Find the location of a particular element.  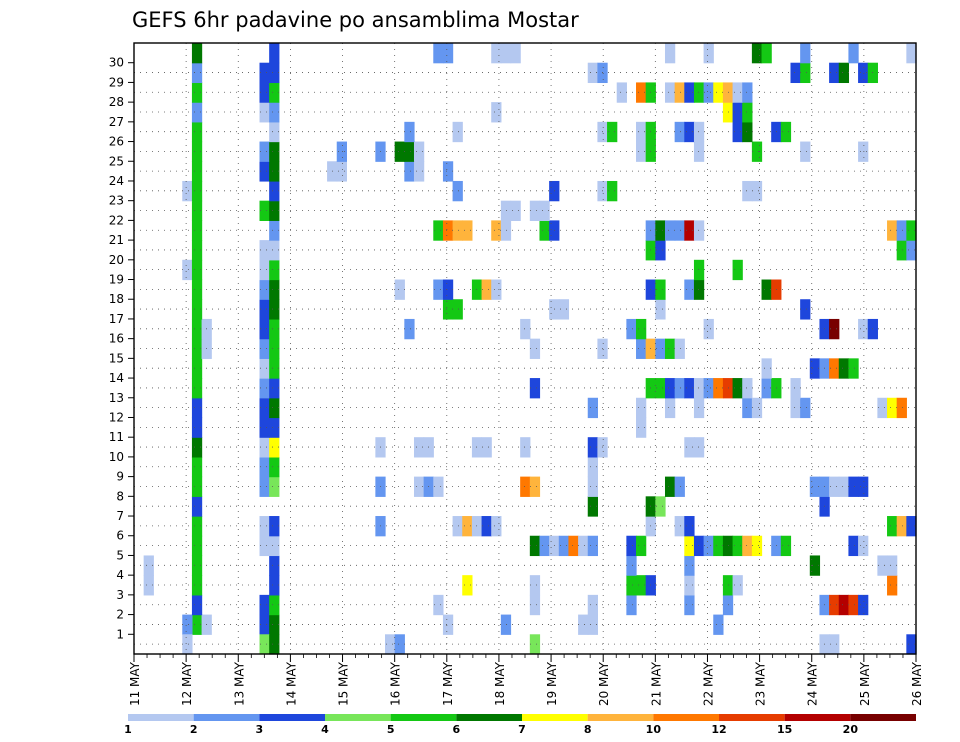

chart-title: GEFS 6hr padavine po ansamblima Mostar is located at coordinates (355, 20).